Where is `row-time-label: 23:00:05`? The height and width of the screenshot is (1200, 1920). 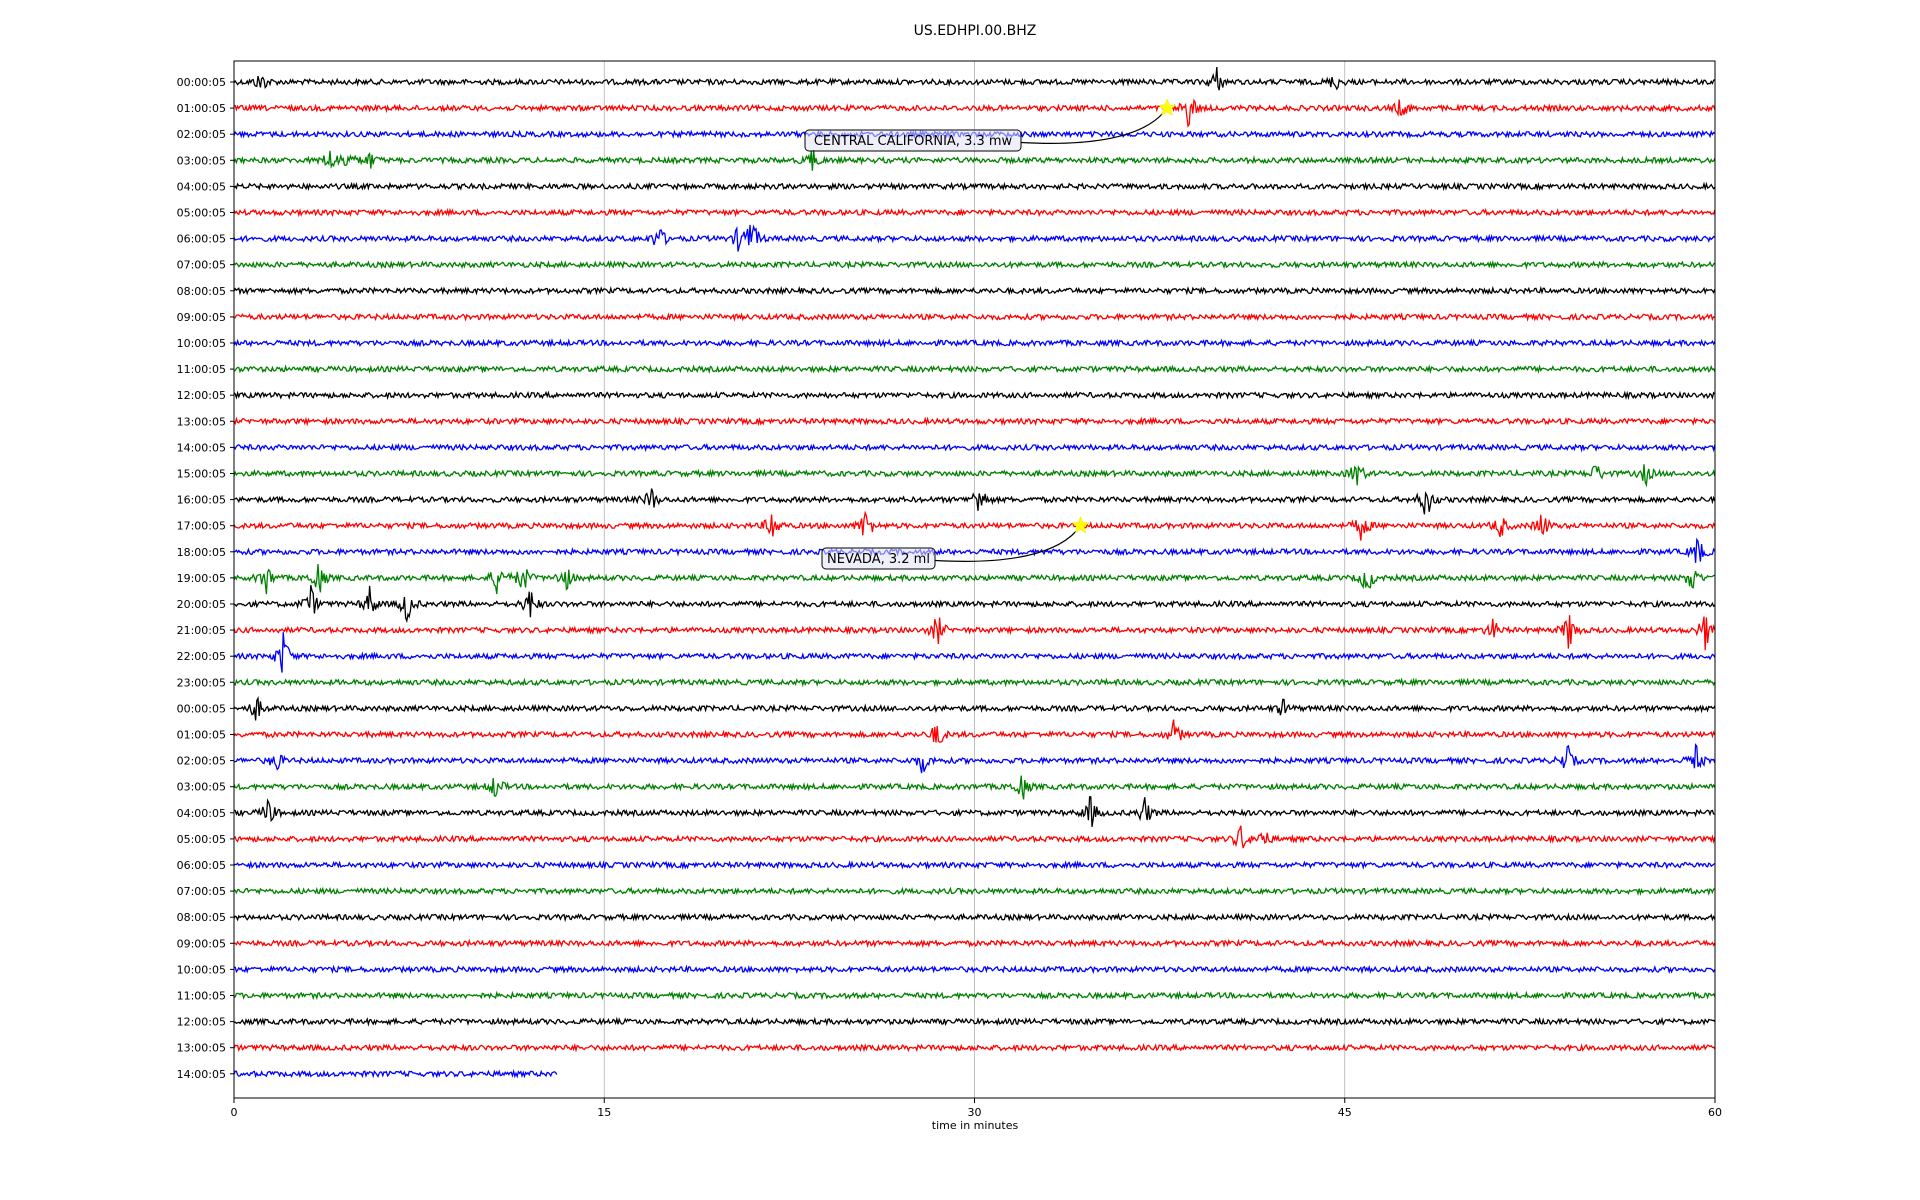
row-time-label: 23:00:05 is located at coordinates (201, 682).